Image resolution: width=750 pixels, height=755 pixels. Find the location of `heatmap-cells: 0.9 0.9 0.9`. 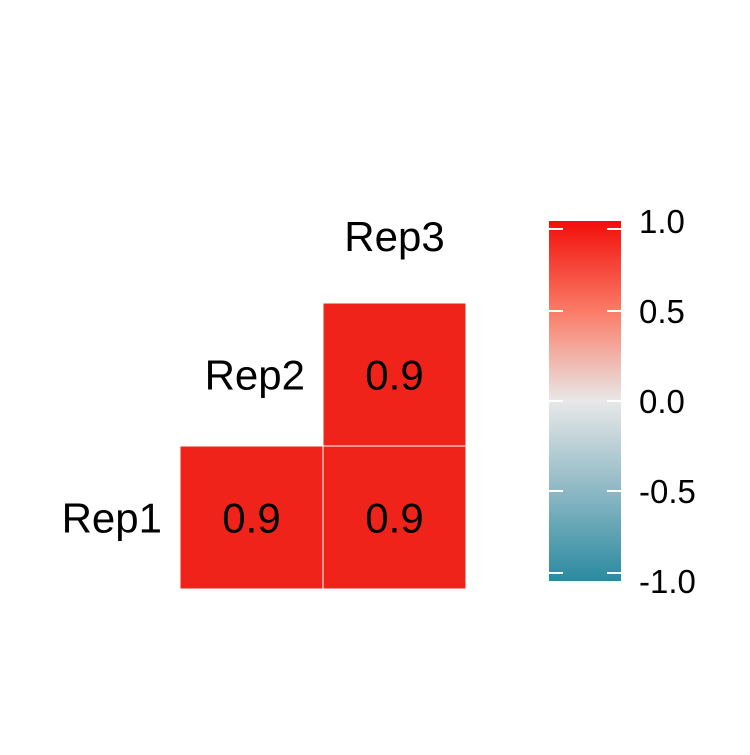

heatmap-cells: 0.9 0.9 0.9 is located at coordinates (323, 446).